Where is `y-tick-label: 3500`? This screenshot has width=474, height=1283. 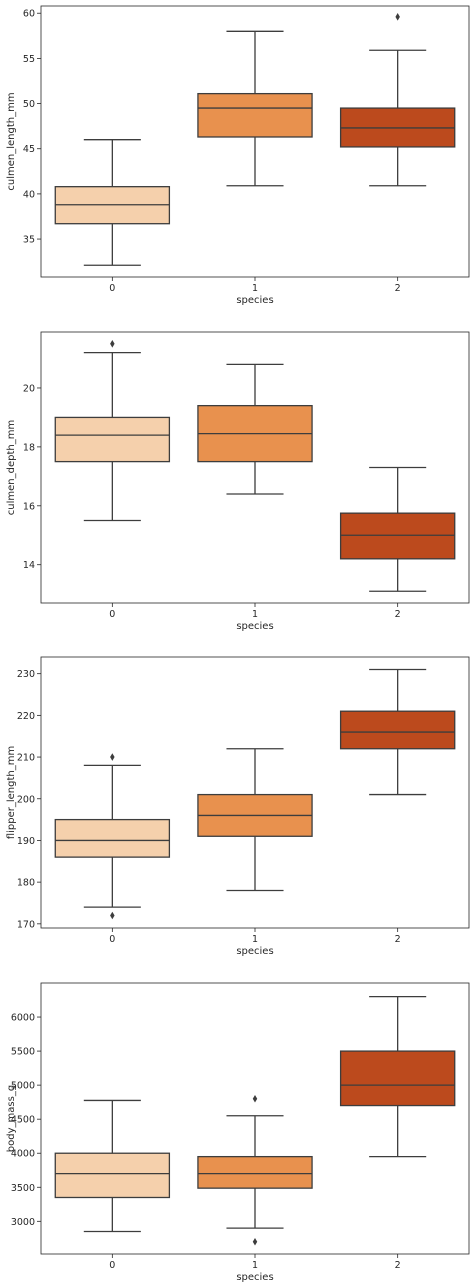 y-tick-label: 3500 is located at coordinates (23, 1188).